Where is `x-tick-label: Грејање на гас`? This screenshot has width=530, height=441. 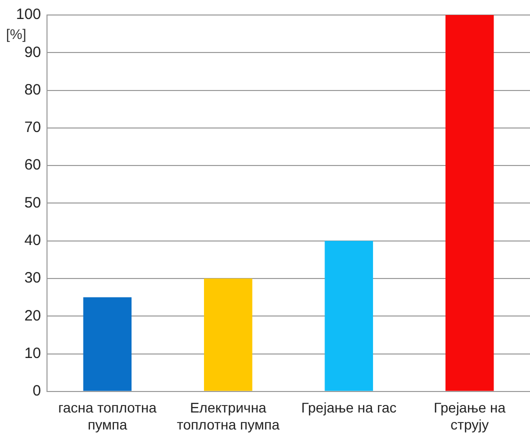 x-tick-label: Грејање на гас is located at coordinates (349, 408).